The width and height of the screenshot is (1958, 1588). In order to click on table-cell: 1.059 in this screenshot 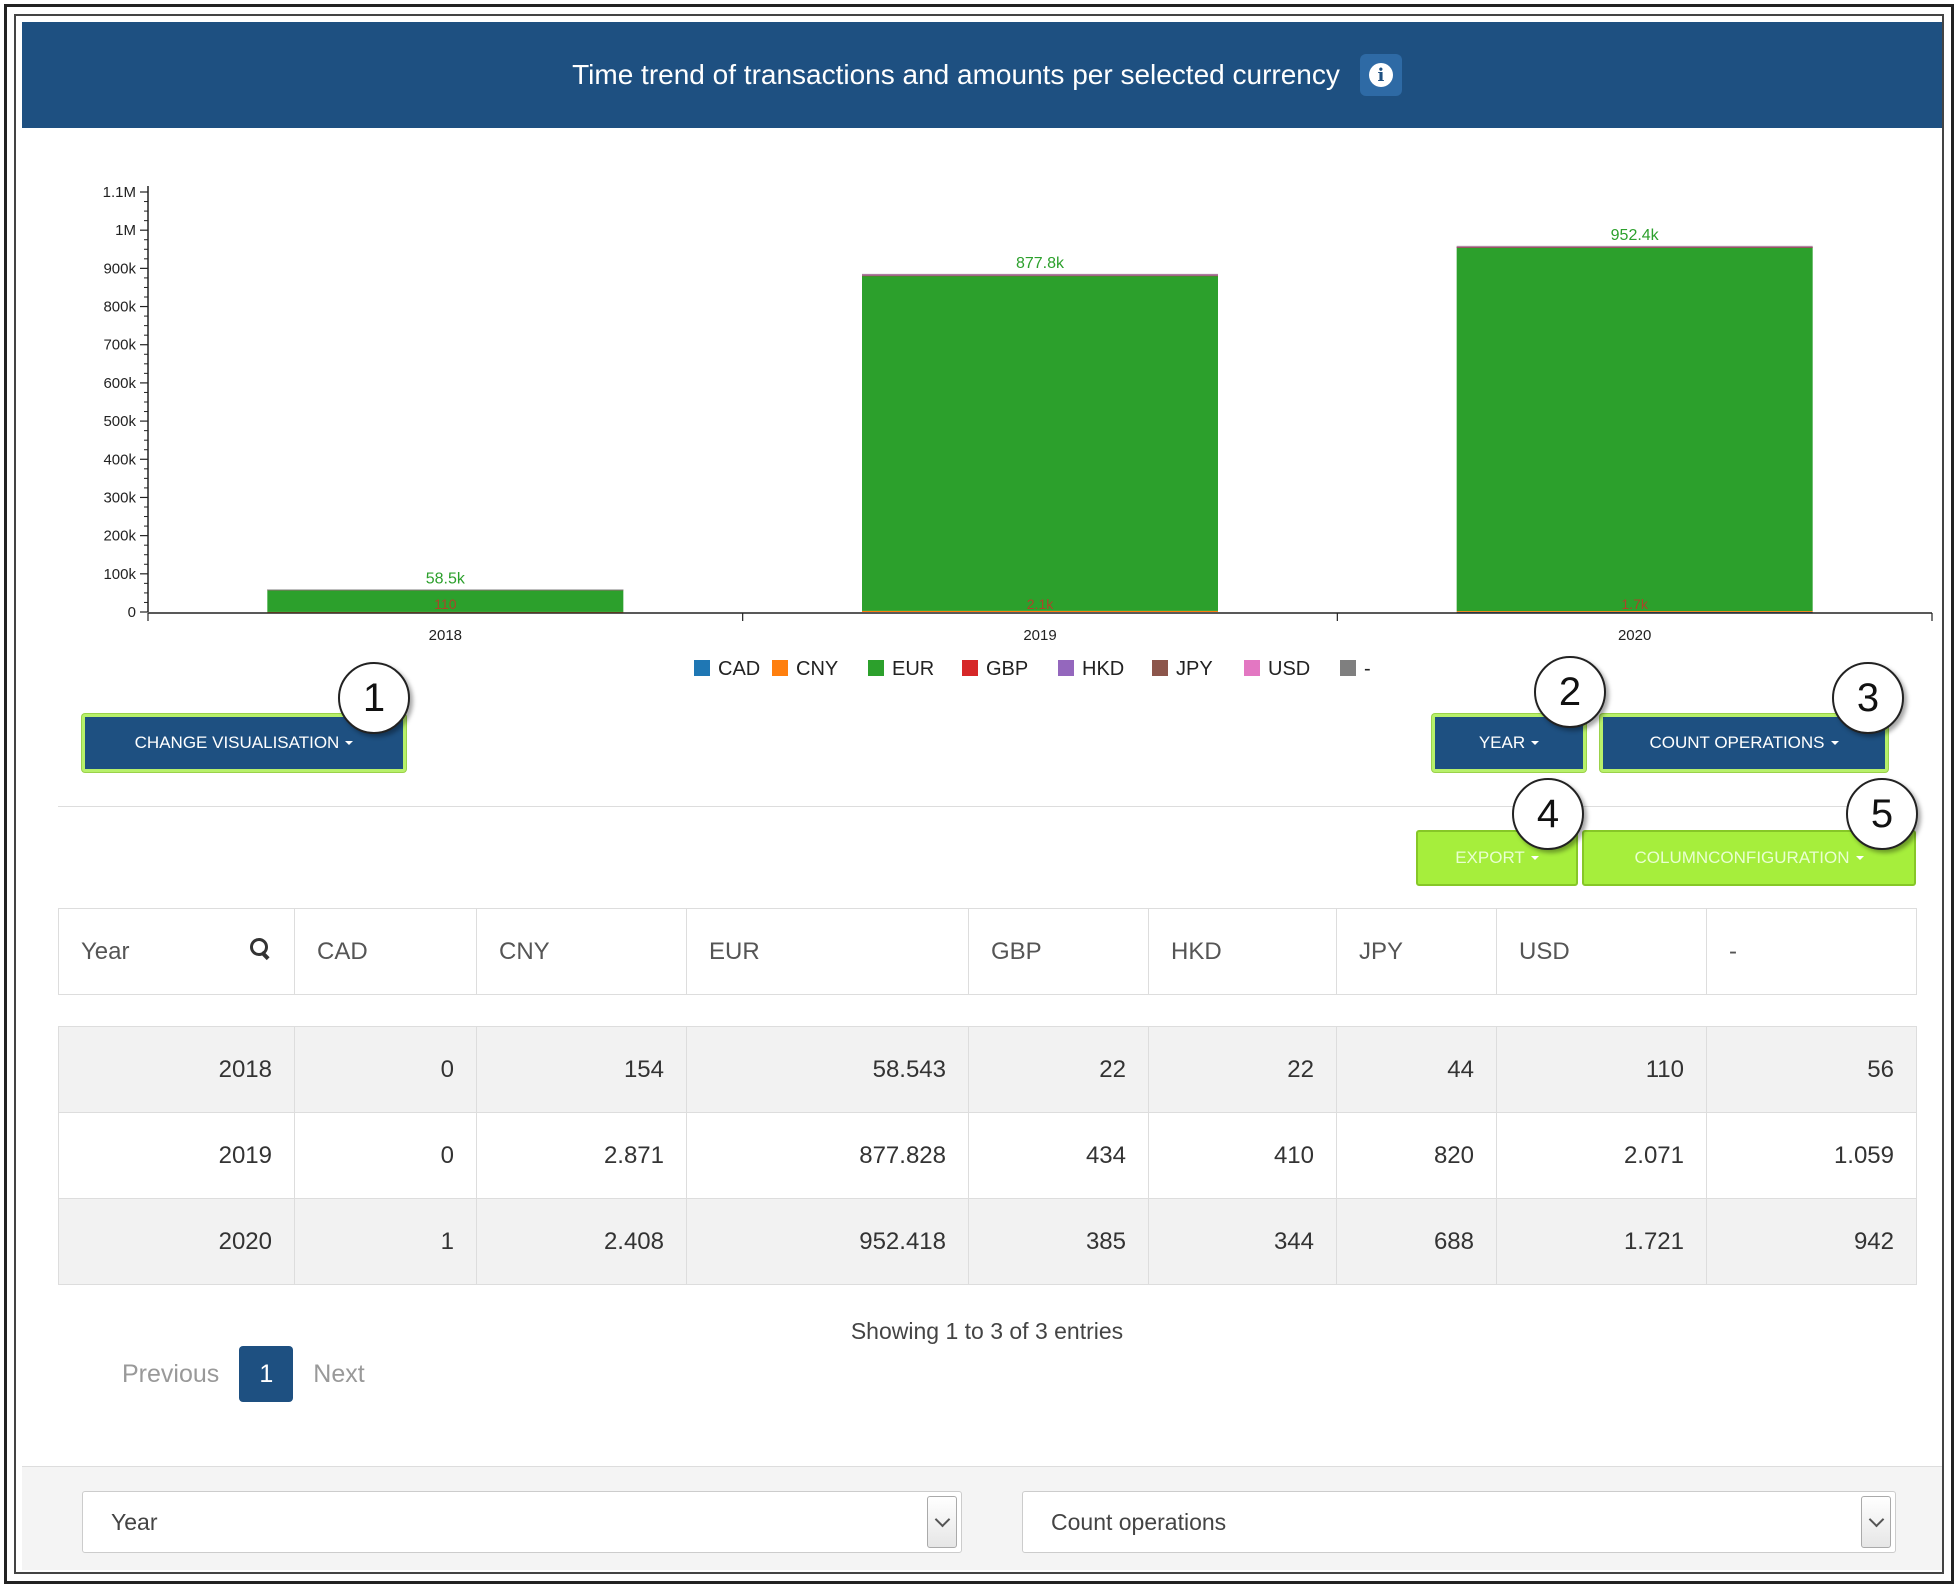, I will do `click(1811, 1155)`.